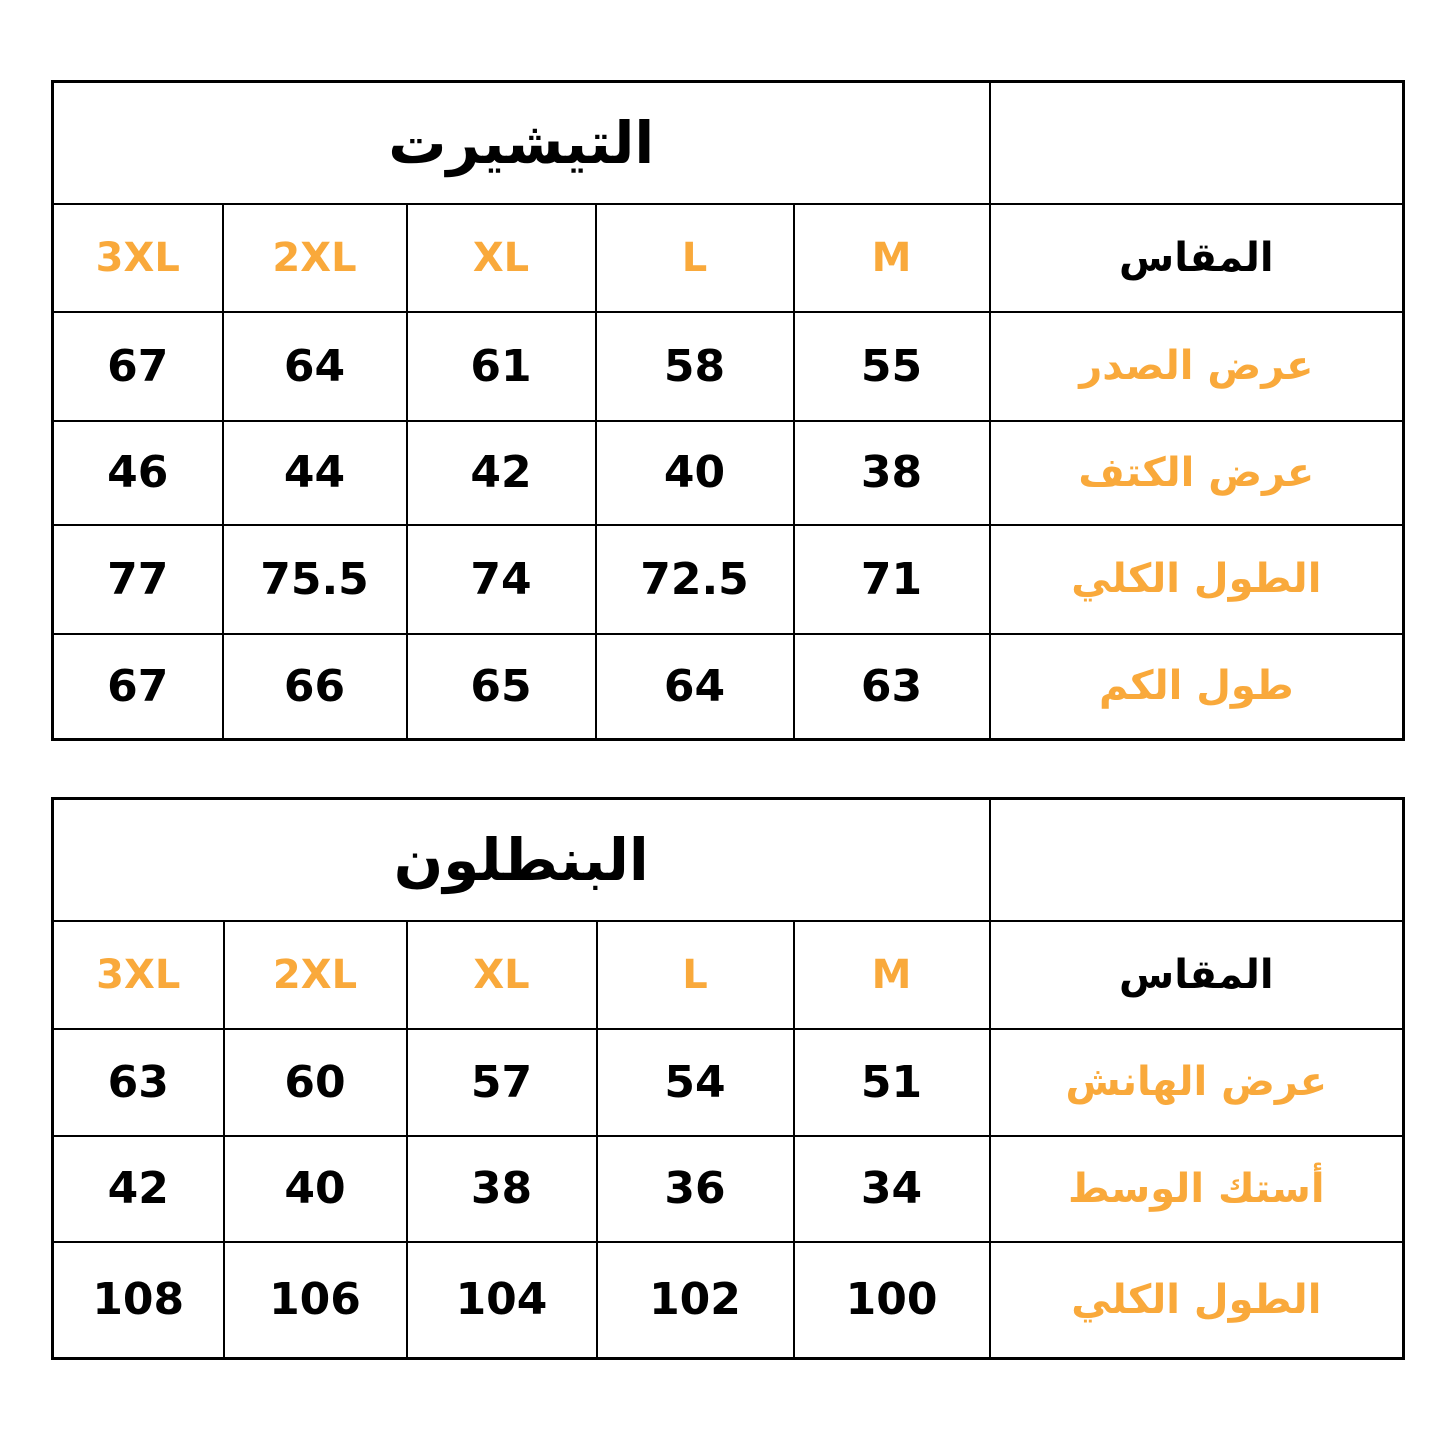 Image resolution: width=1445 pixels, height=1433 pixels. What do you see at coordinates (315, 1082) in the screenshot?
I see `value-cell: 60` at bounding box center [315, 1082].